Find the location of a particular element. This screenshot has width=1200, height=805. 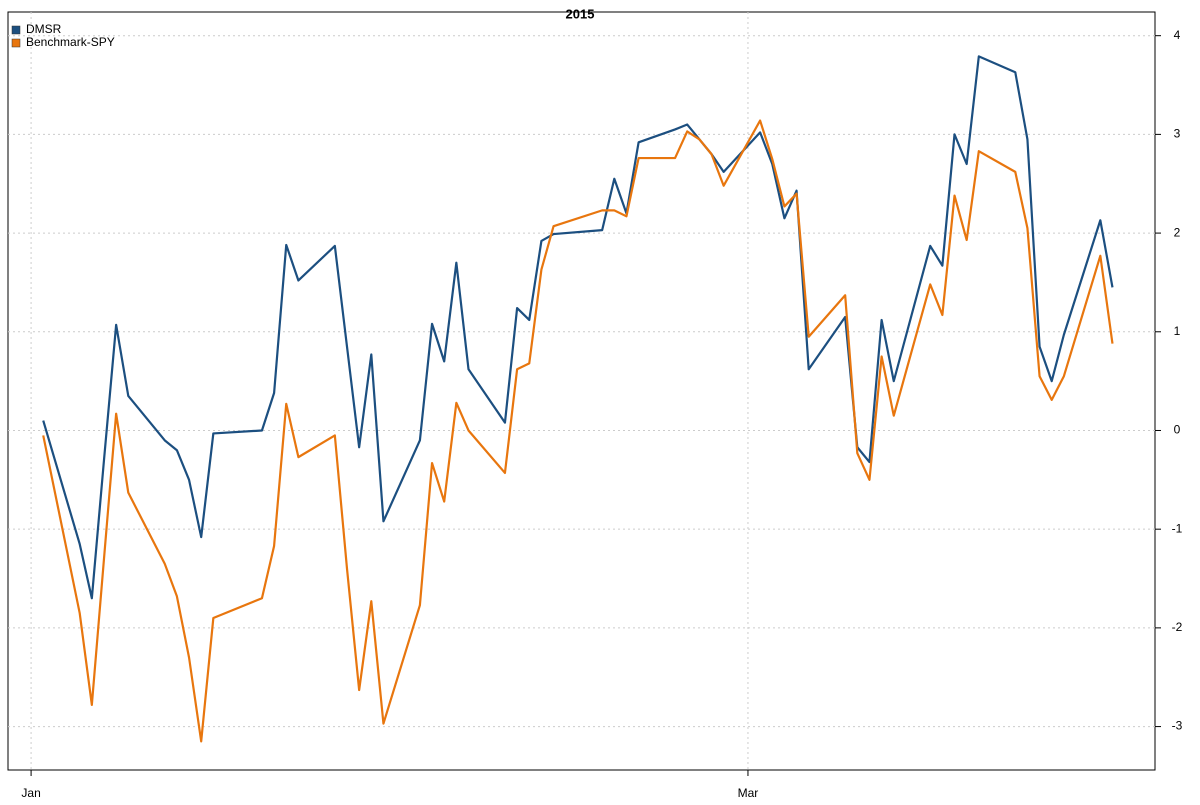

x-tick-label: Jan is located at coordinates (30, 793).